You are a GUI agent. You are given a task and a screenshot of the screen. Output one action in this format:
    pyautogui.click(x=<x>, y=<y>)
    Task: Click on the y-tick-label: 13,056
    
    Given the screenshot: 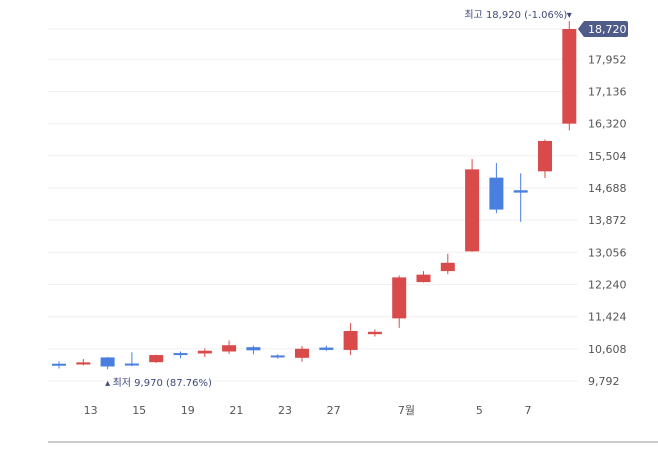 What is the action you would take?
    pyautogui.click(x=607, y=252)
    